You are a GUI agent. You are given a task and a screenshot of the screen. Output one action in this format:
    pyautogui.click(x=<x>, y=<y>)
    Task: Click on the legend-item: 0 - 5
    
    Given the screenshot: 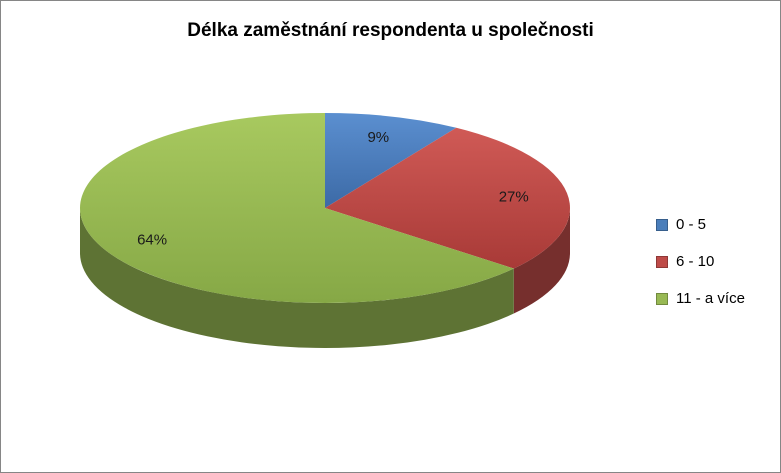 What is the action you would take?
    pyautogui.click(x=700, y=224)
    